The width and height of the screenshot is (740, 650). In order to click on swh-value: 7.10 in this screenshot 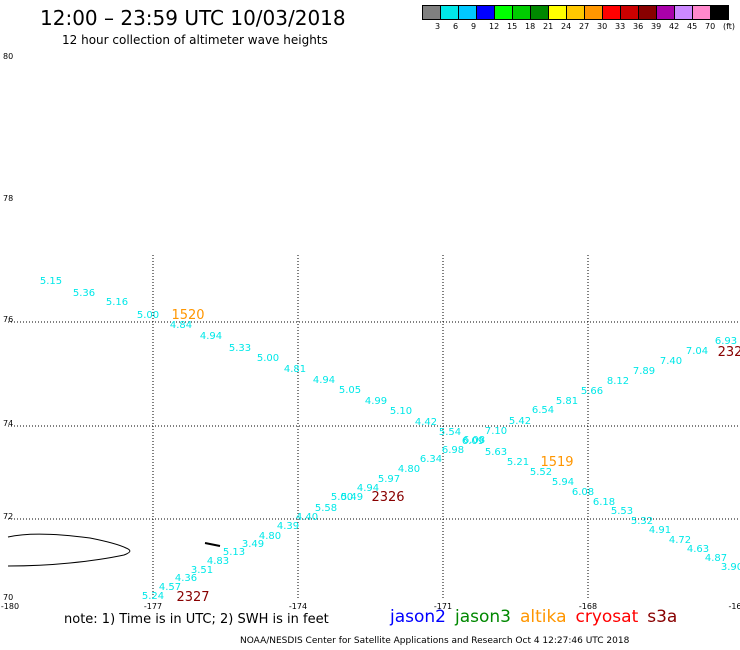, I will do `click(496, 431)`.